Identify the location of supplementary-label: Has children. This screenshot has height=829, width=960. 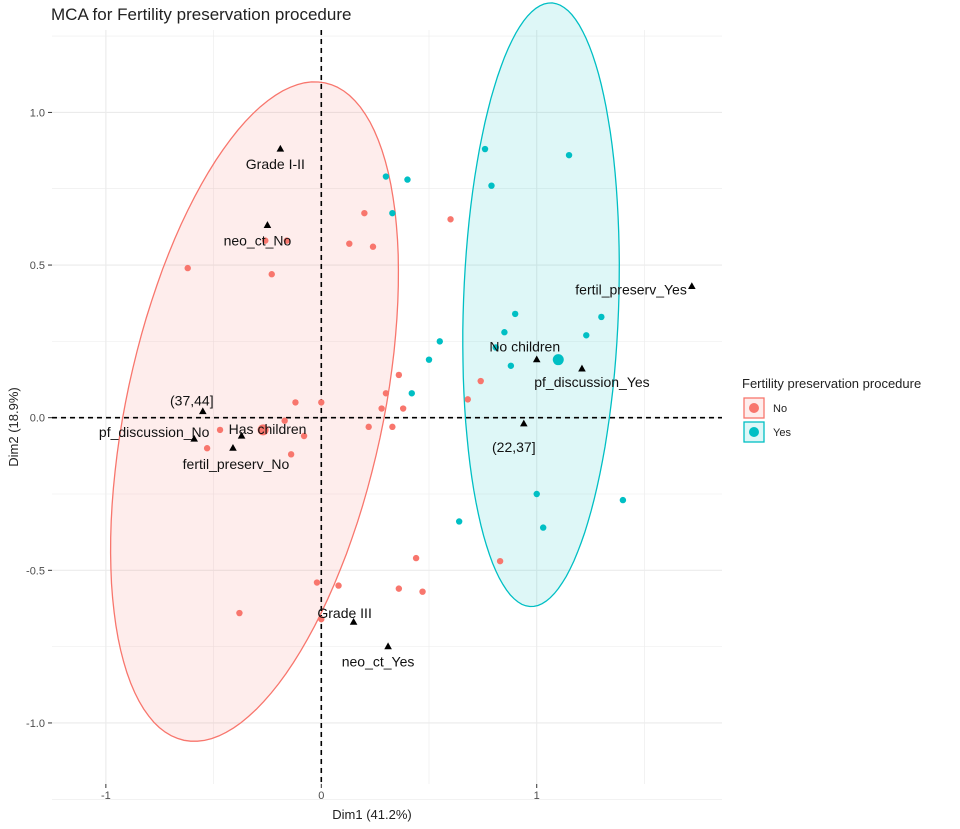
(268, 429).